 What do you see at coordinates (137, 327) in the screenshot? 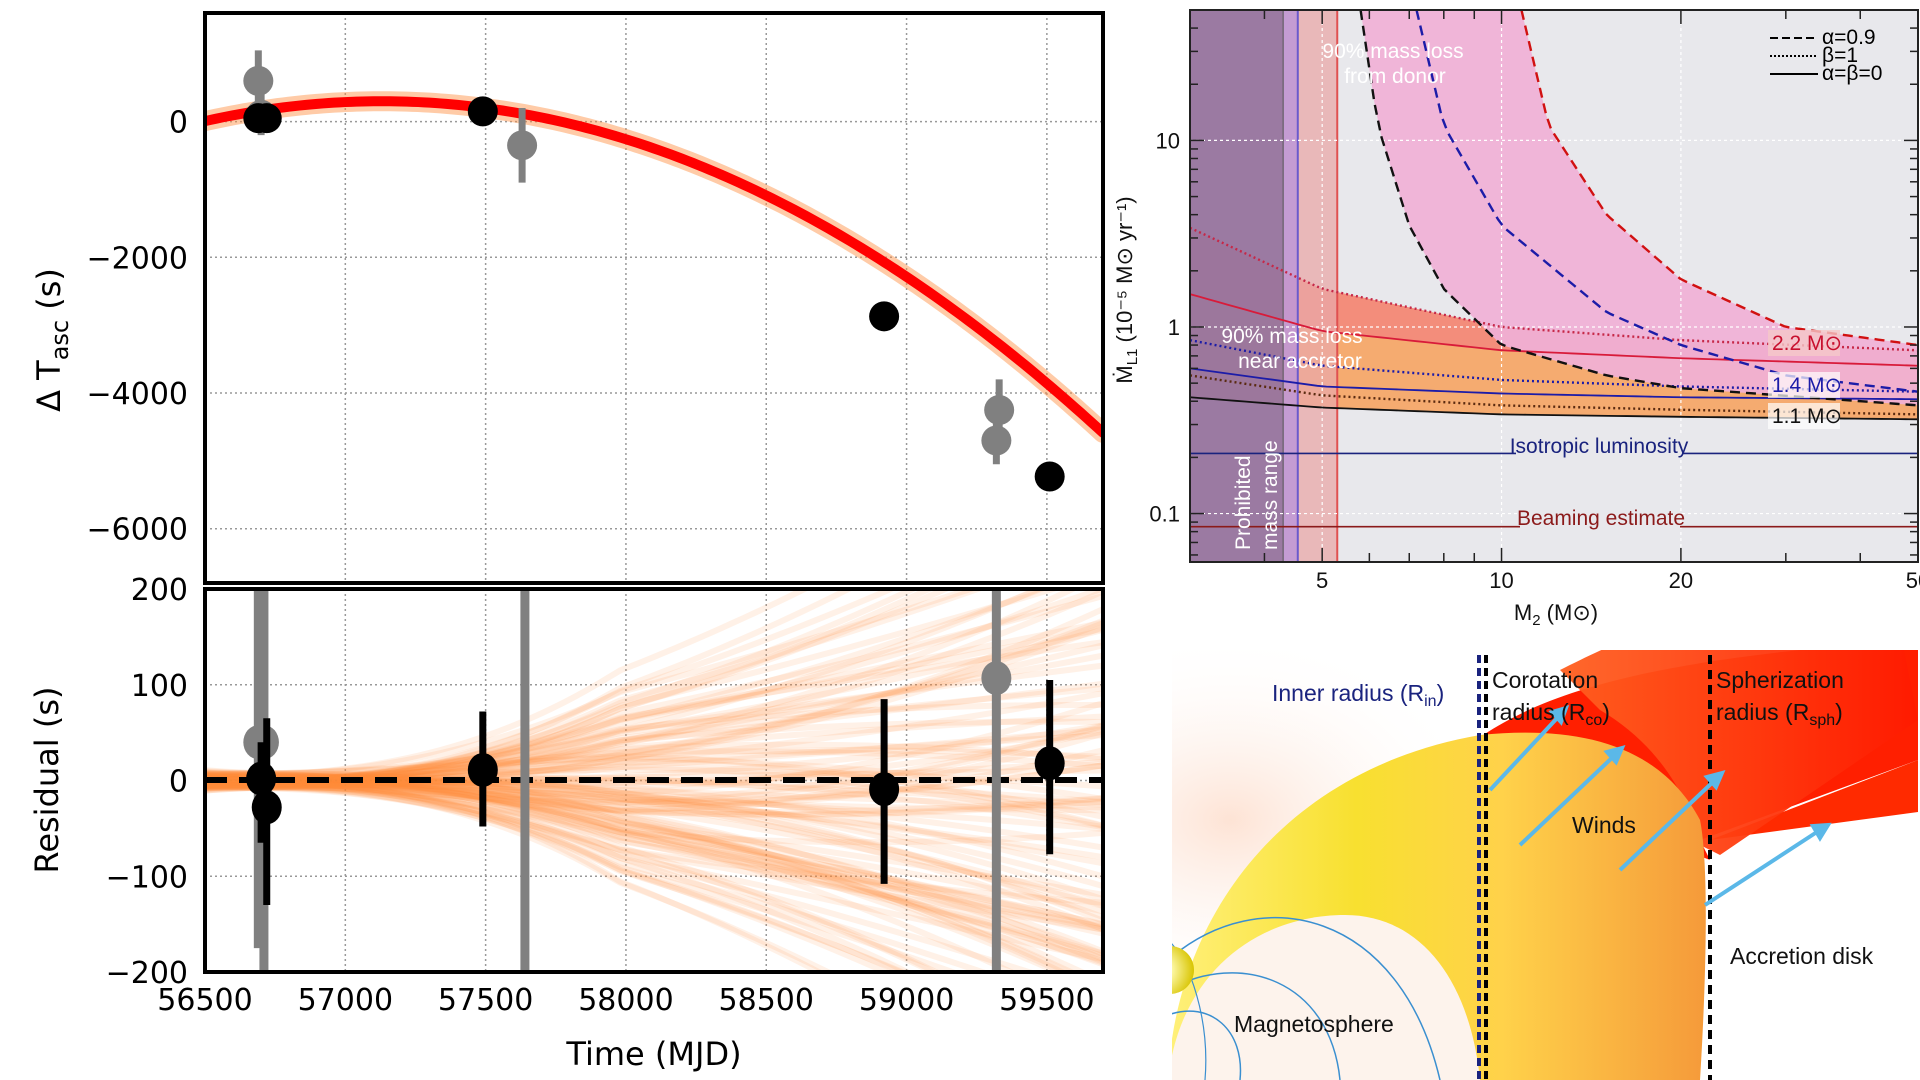
I see `top-y-tick-labels: 0 −2000 −4000 −6000` at bounding box center [137, 327].